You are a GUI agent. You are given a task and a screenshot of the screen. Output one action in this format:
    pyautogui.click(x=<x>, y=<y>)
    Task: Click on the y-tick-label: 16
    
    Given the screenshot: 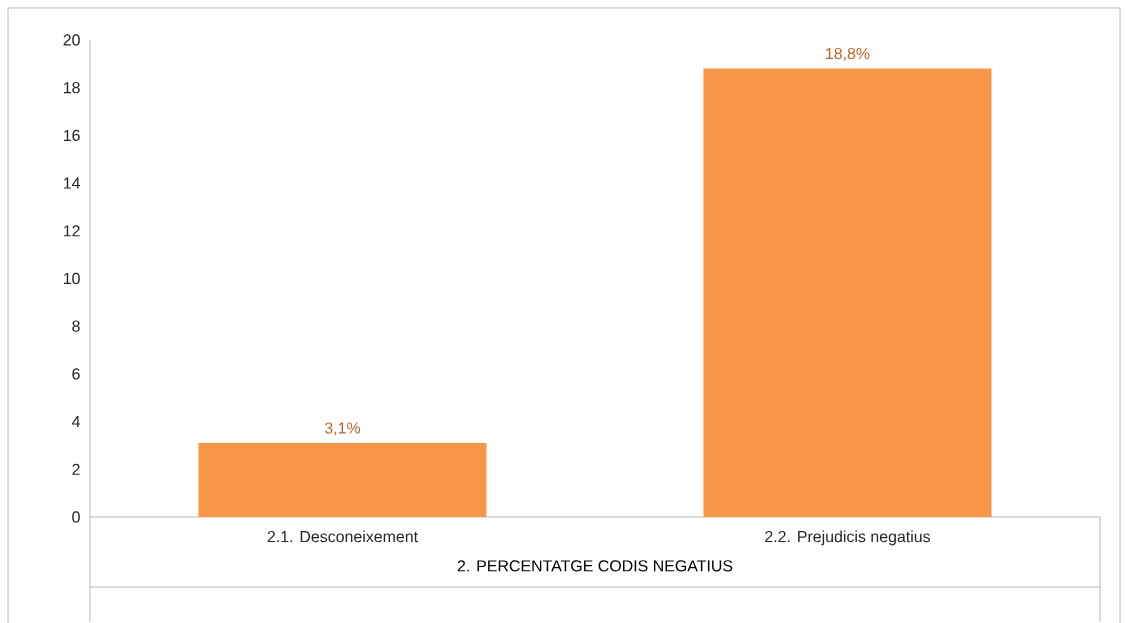 What is the action you would take?
    pyautogui.click(x=71, y=135)
    